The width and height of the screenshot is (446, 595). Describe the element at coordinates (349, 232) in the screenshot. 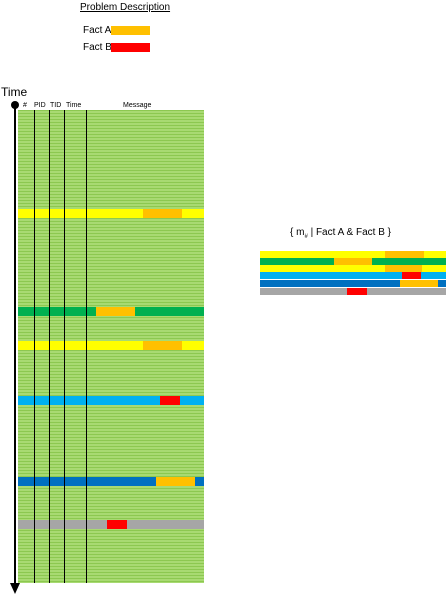

I see `result-set-title-suffix: | Fact A & Fact B }` at that location.